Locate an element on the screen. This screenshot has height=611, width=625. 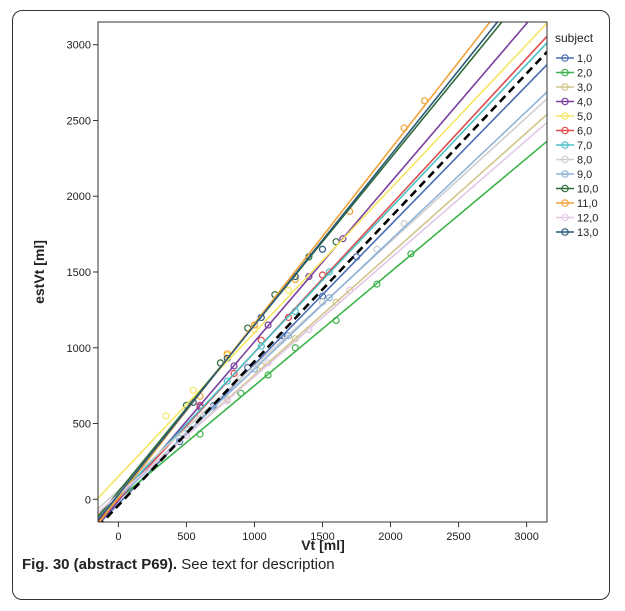
legend-marker-s5 is located at coordinates (565, 116).